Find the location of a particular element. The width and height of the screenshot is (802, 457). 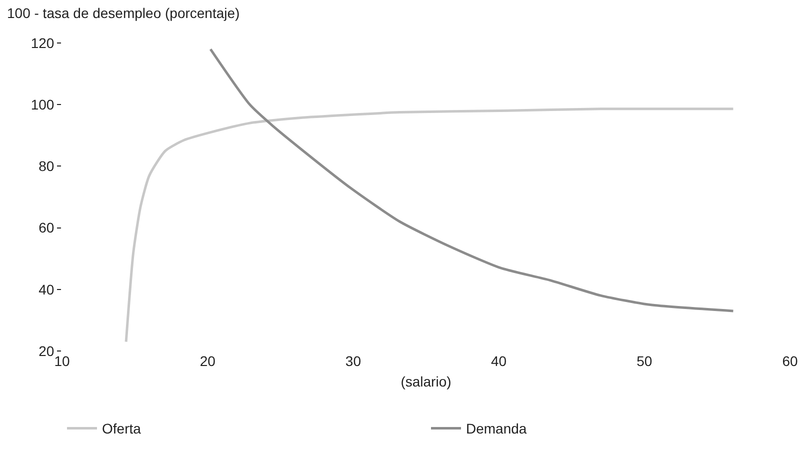

x-tick-label: 20 is located at coordinates (208, 361).